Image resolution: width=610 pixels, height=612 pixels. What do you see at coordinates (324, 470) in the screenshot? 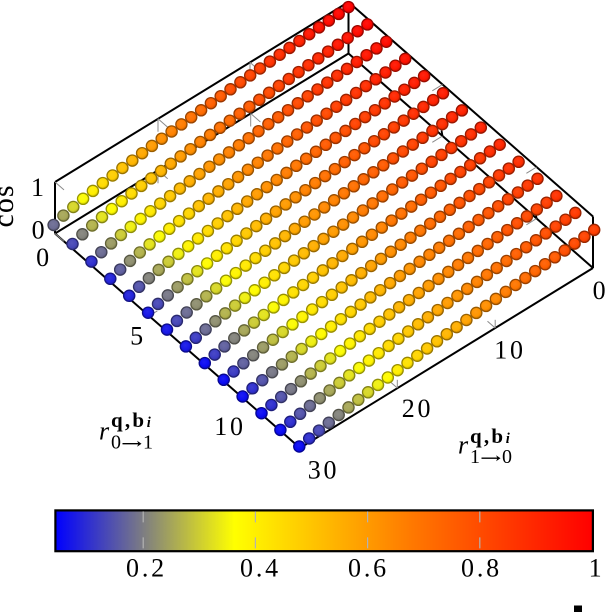
I see `svg-text: 30` at bounding box center [324, 470].